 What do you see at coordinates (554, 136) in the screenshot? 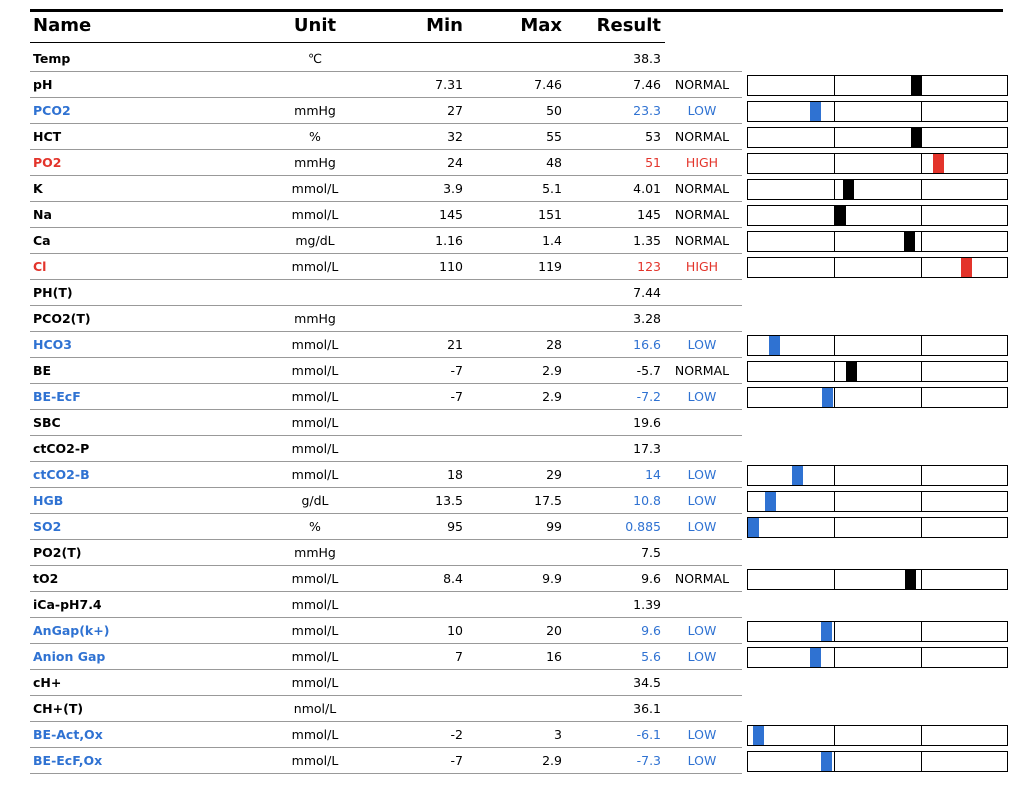
I see `cell-max: 55` at bounding box center [554, 136].